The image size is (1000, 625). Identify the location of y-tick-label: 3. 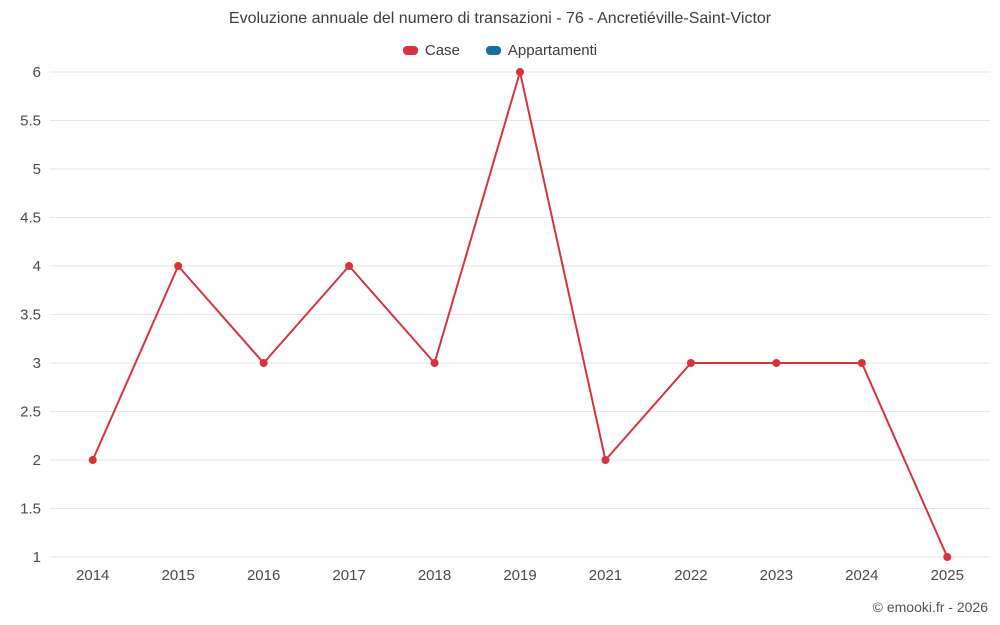
(37, 363).